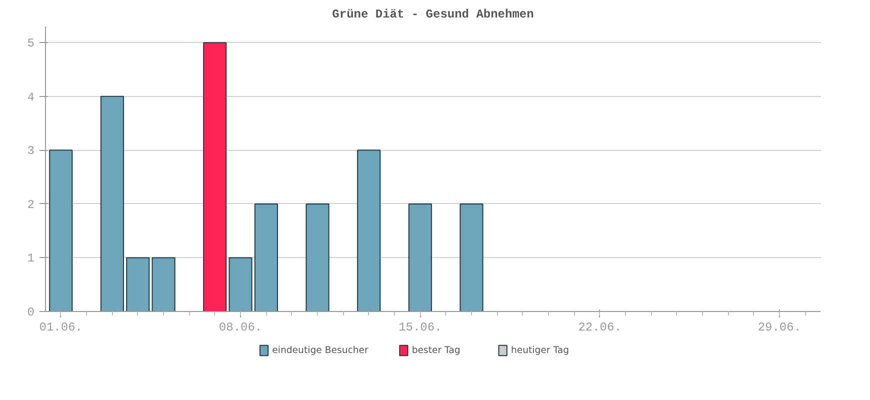 The image size is (870, 400). I want to click on x-tick-label: 22.06., so click(600, 327).